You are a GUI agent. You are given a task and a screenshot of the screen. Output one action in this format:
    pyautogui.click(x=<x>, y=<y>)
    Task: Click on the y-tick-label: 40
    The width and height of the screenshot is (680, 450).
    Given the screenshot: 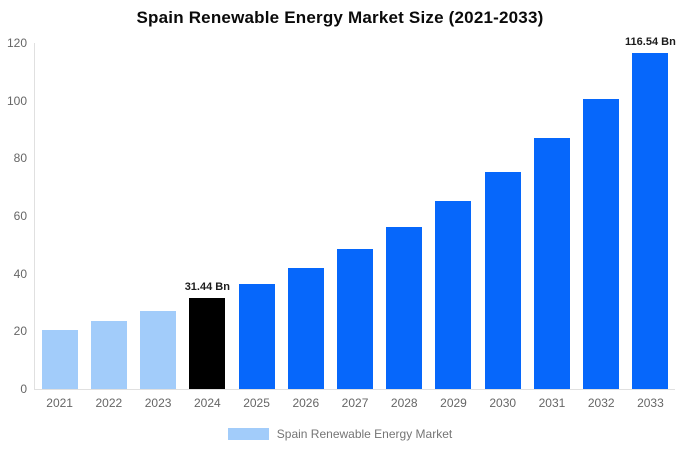 What is the action you would take?
    pyautogui.click(x=20, y=273)
    